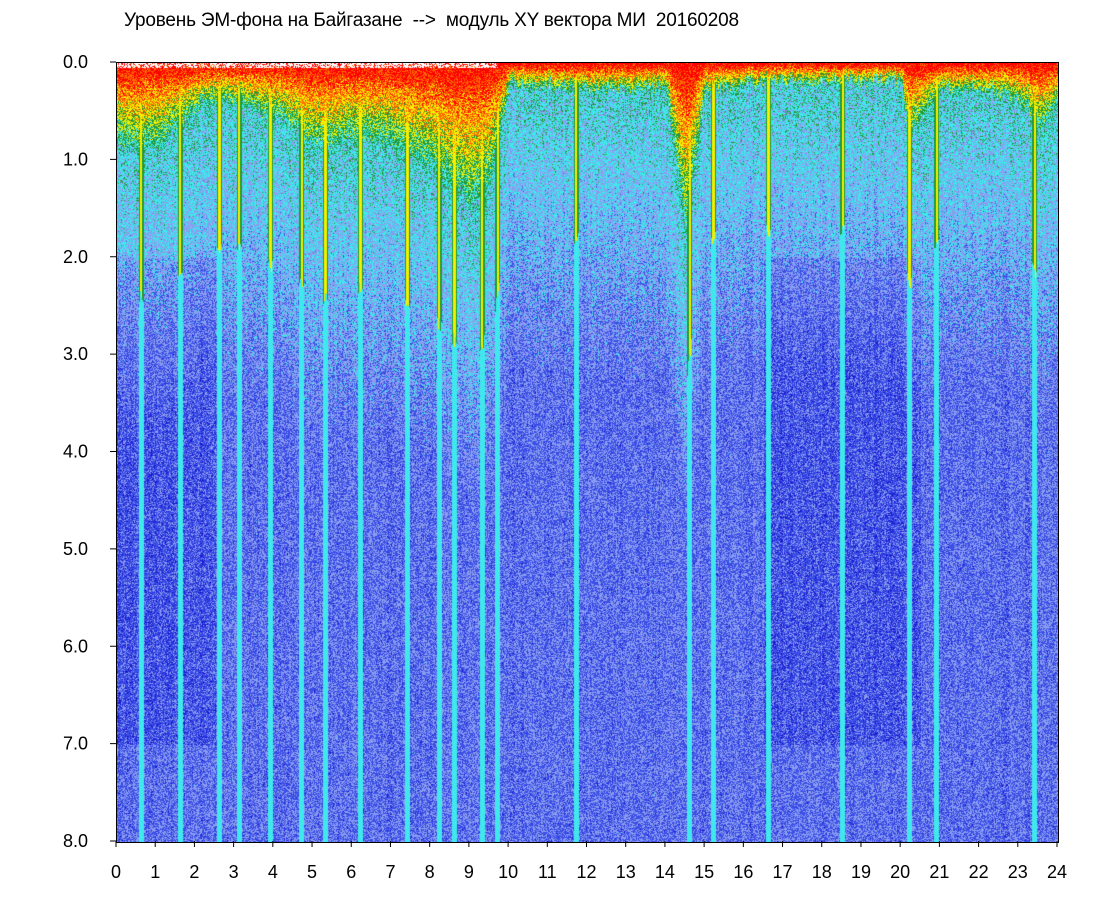  Describe the element at coordinates (704, 872) in the screenshot. I see `x-tick-label: 15` at that location.